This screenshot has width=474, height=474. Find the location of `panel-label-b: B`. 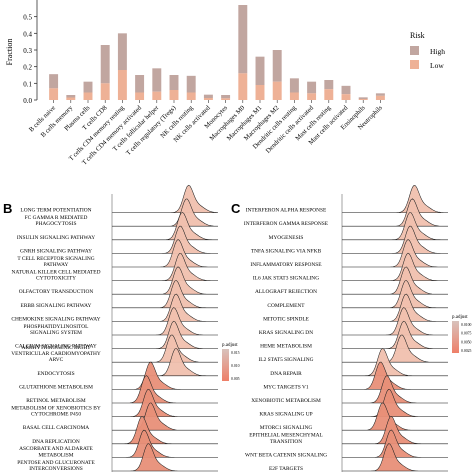

panel-label-b: B is located at coordinates (7, 208).